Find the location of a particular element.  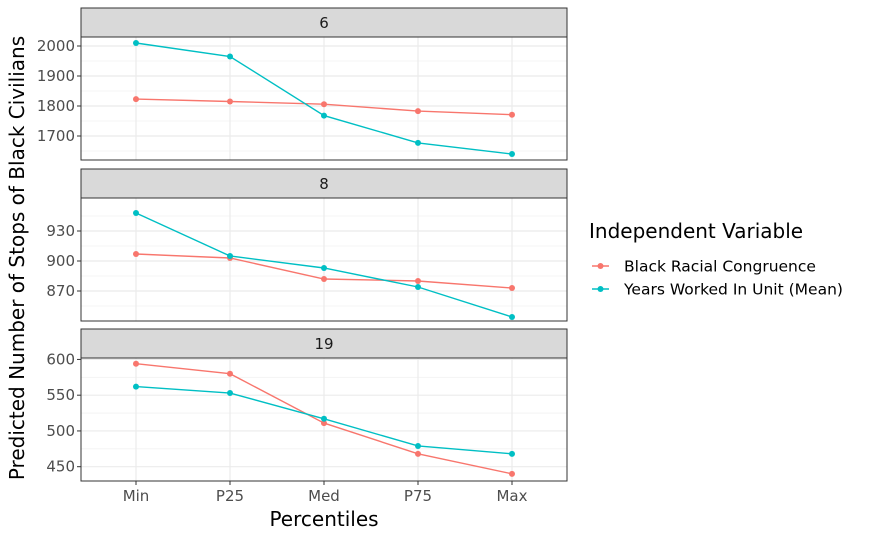

y-tick-label: 930 is located at coordinates (60, 231).